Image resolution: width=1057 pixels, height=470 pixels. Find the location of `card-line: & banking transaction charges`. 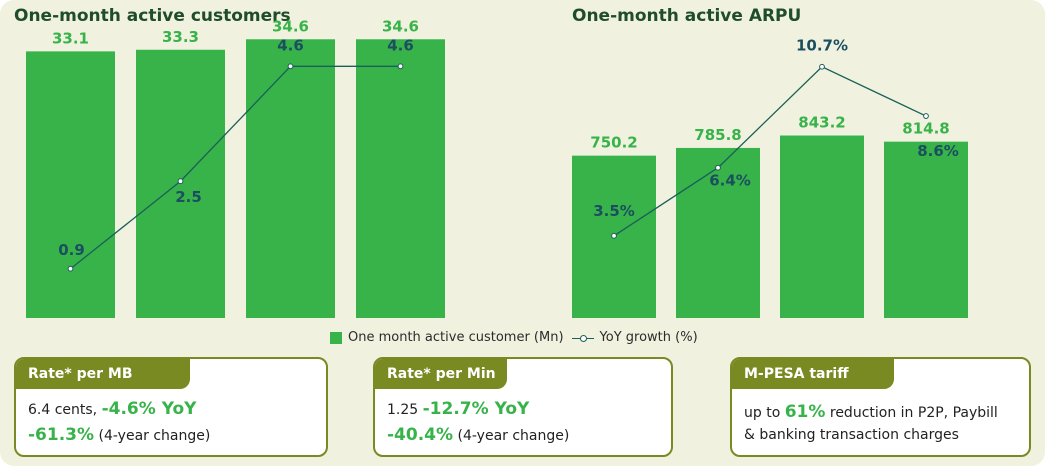

card-line: & banking transaction charges is located at coordinates (880, 435).